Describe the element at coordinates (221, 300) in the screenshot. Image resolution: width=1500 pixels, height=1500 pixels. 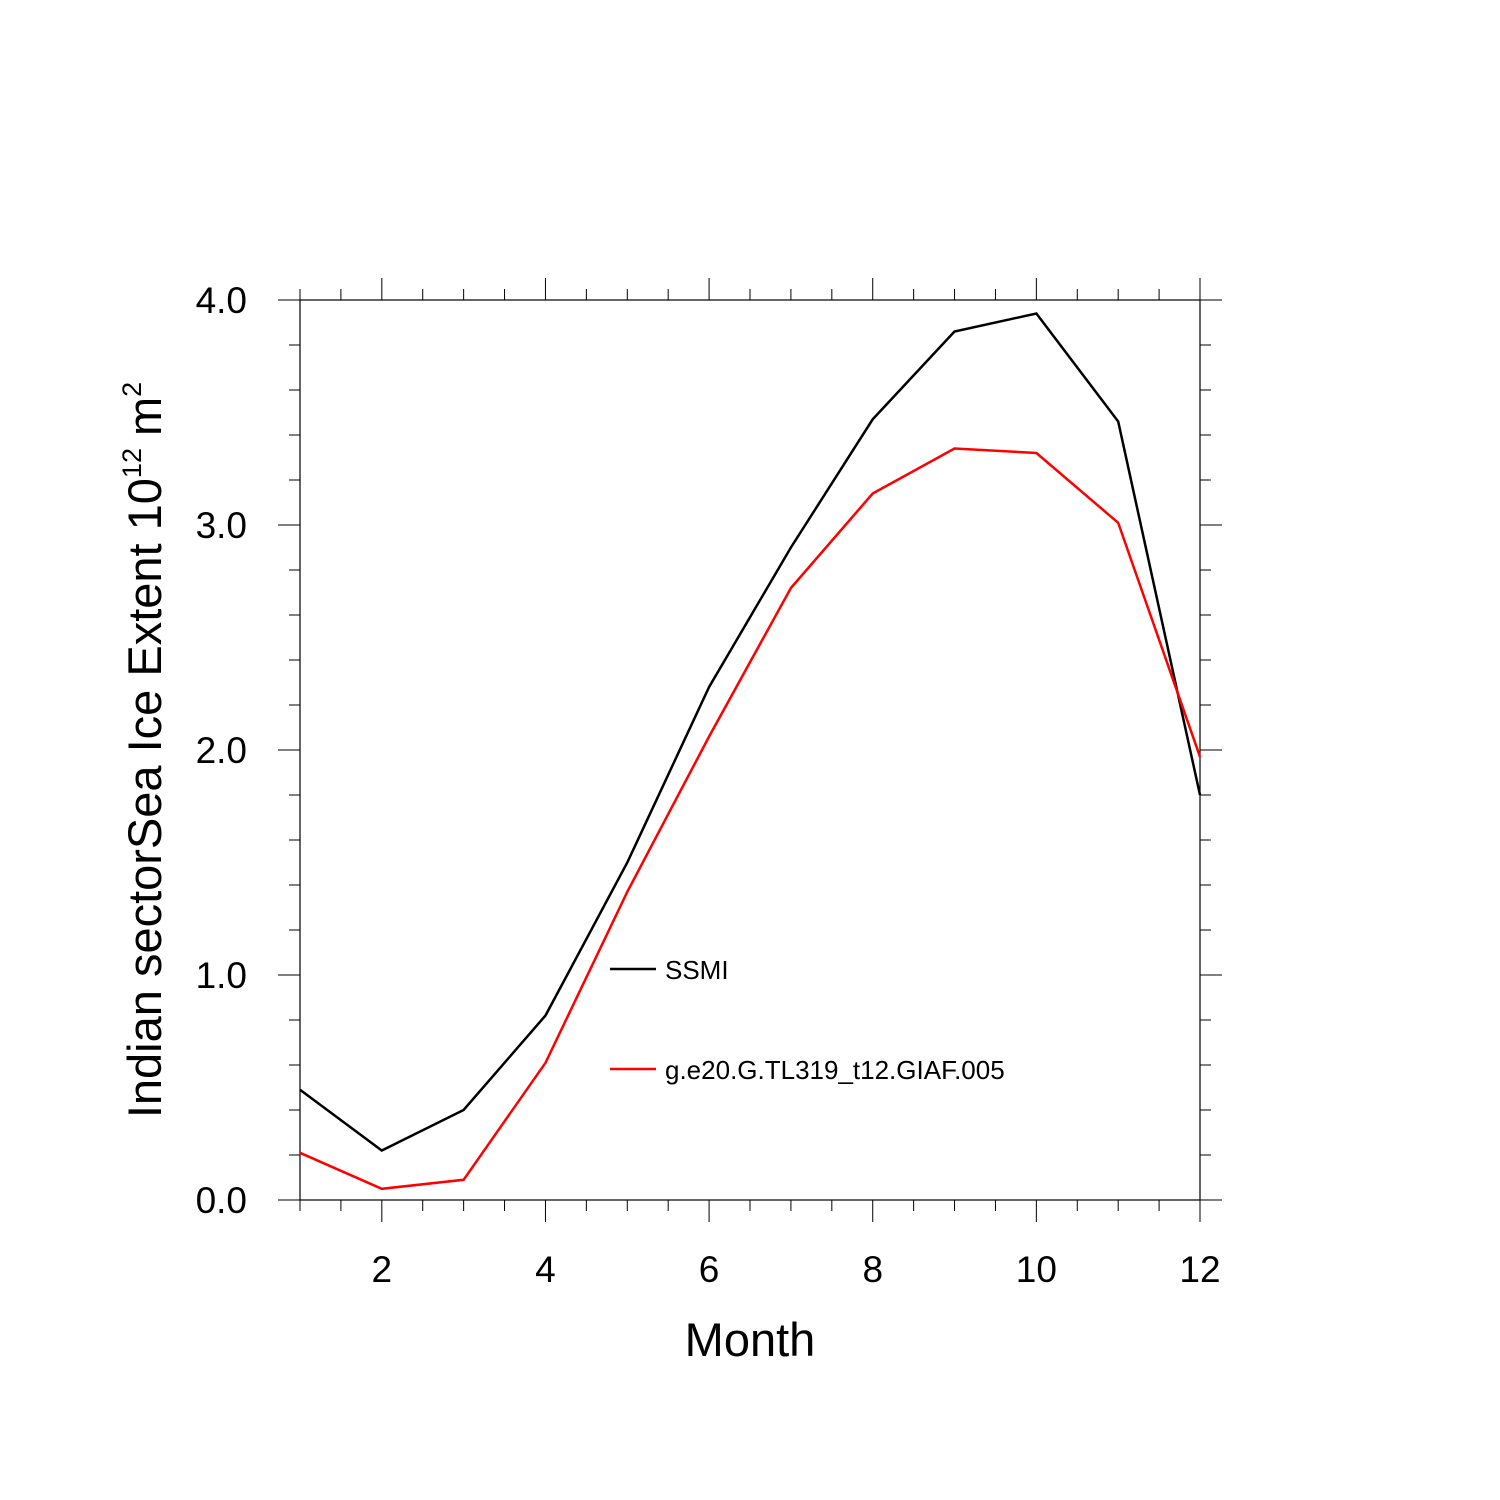
I see `y-tick-label: 4.0` at that location.